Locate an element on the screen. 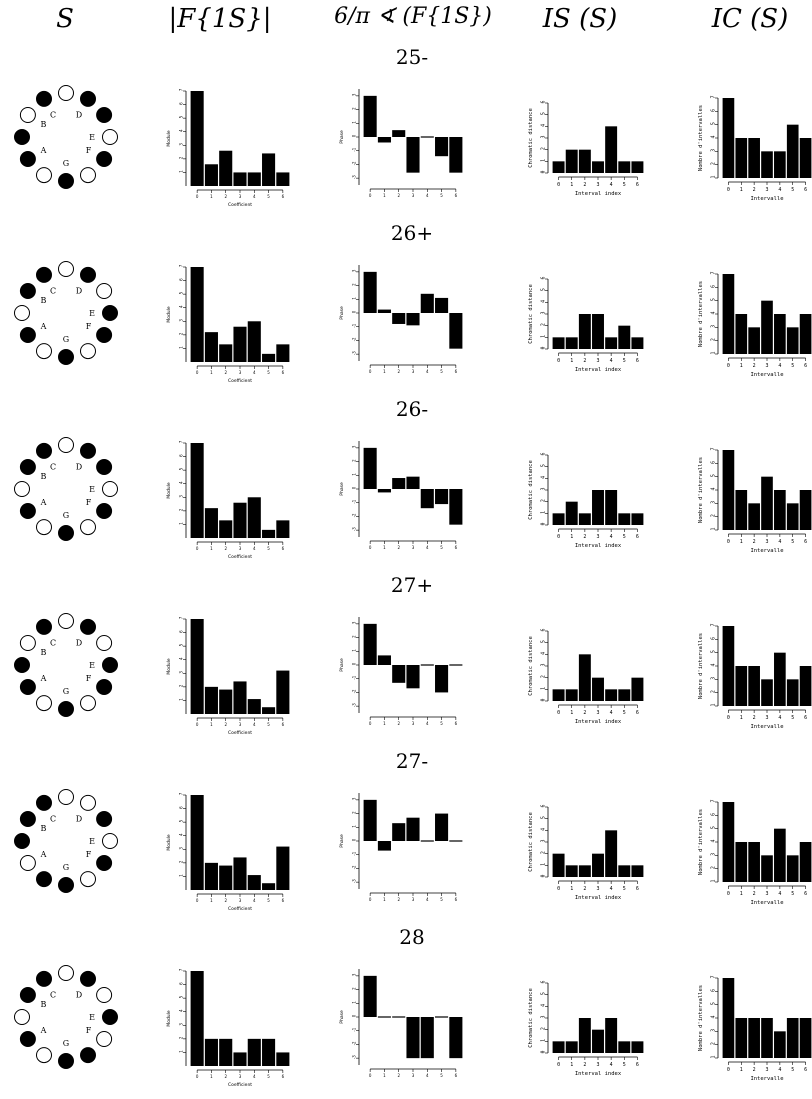 This screenshot has width=812, height=1099. note-label: G is located at coordinates (66, 339).